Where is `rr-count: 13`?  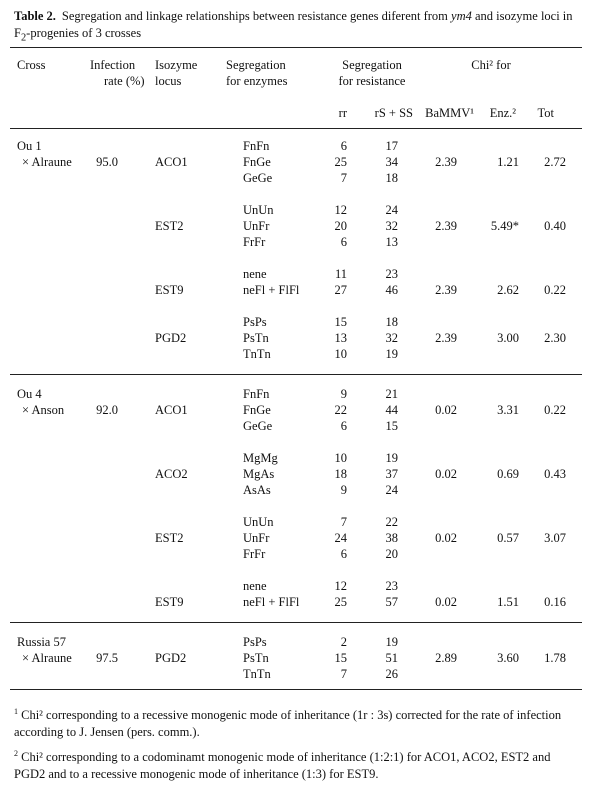
rr-count: 13 is located at coordinates (341, 338).